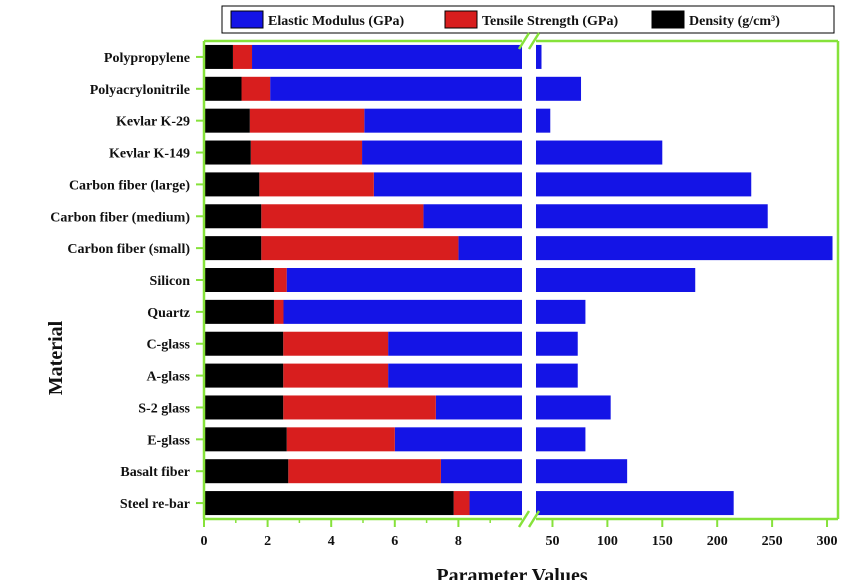 The width and height of the screenshot is (847, 580). Describe the element at coordinates (662, 541) in the screenshot. I see `x-tick-label: 150` at that location.